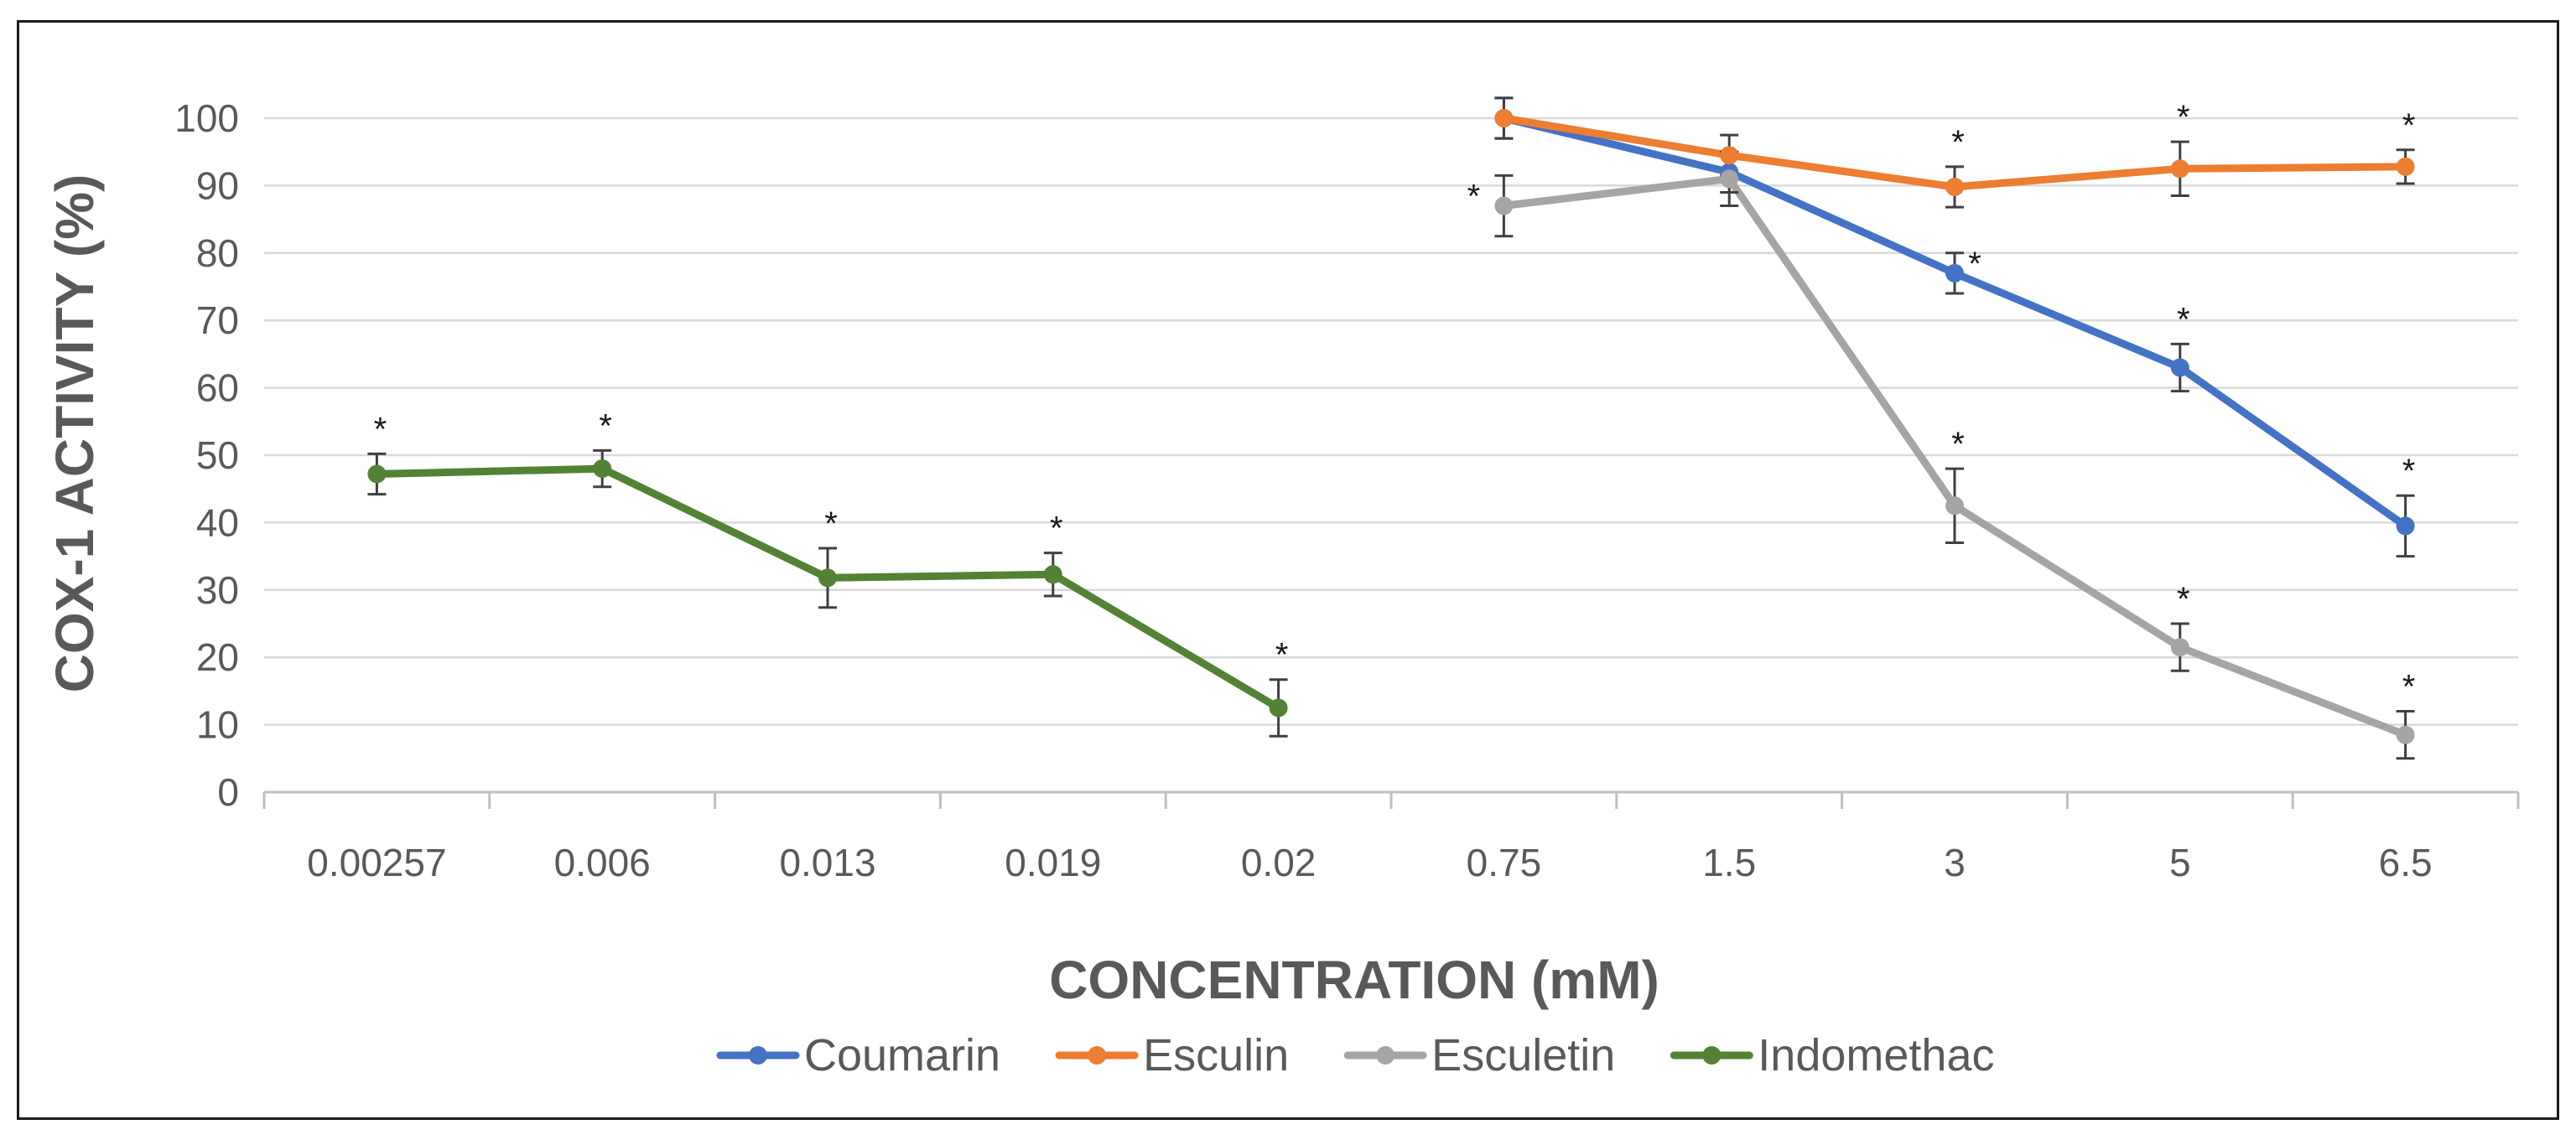 The height and width of the screenshot is (1140, 2576). Describe the element at coordinates (74, 433) in the screenshot. I see `y-axis-title: COX-1 ACTIVITY (%)` at that location.